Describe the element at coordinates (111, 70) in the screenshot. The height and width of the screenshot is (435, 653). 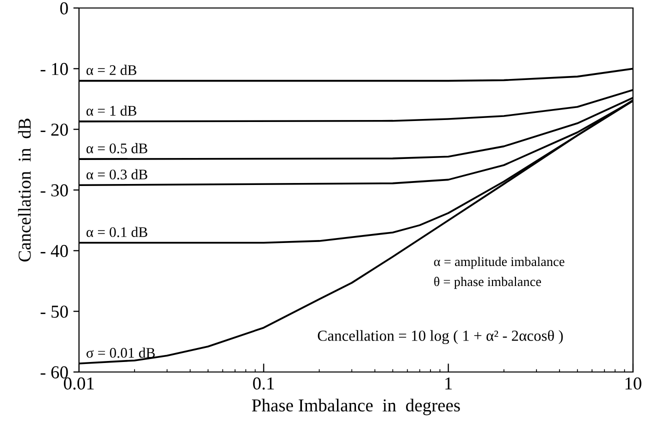
I see `series-label: α = 2 dB` at that location.